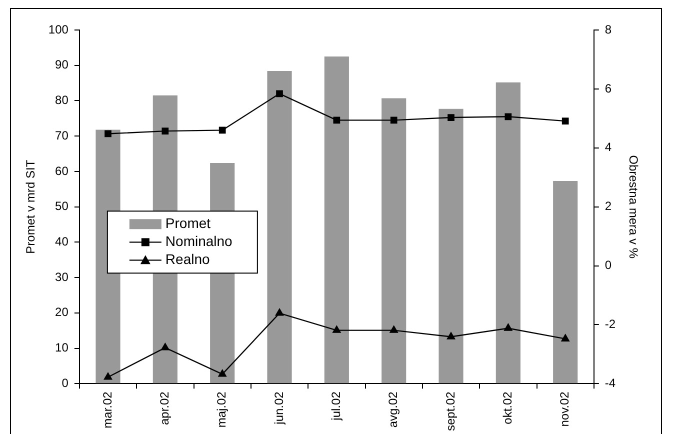 Image resolution: width=674 pixels, height=434 pixels. Describe the element at coordinates (58, 29) in the screenshot. I see `y-tick-label: 100` at that location.